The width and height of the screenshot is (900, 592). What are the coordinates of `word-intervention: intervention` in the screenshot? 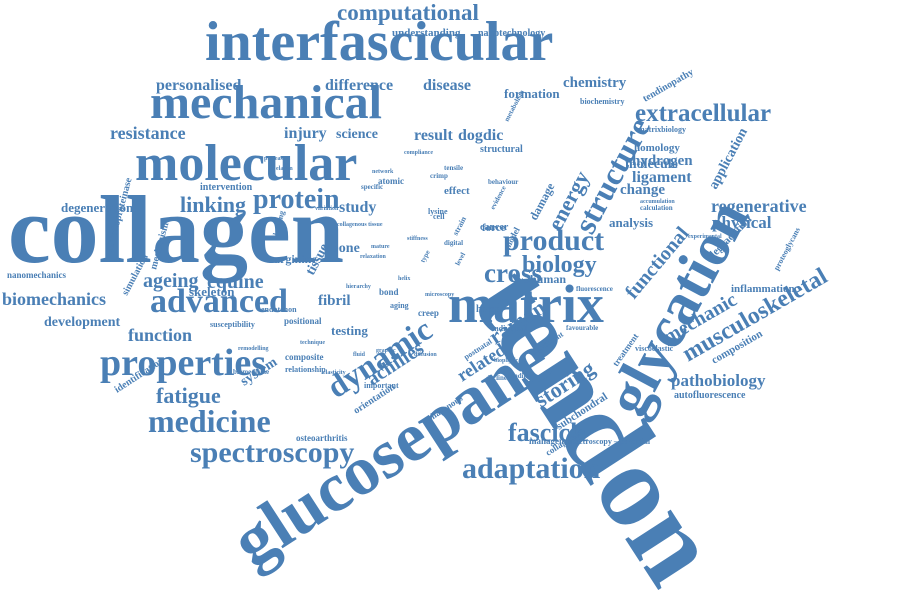 It's located at (226, 187).